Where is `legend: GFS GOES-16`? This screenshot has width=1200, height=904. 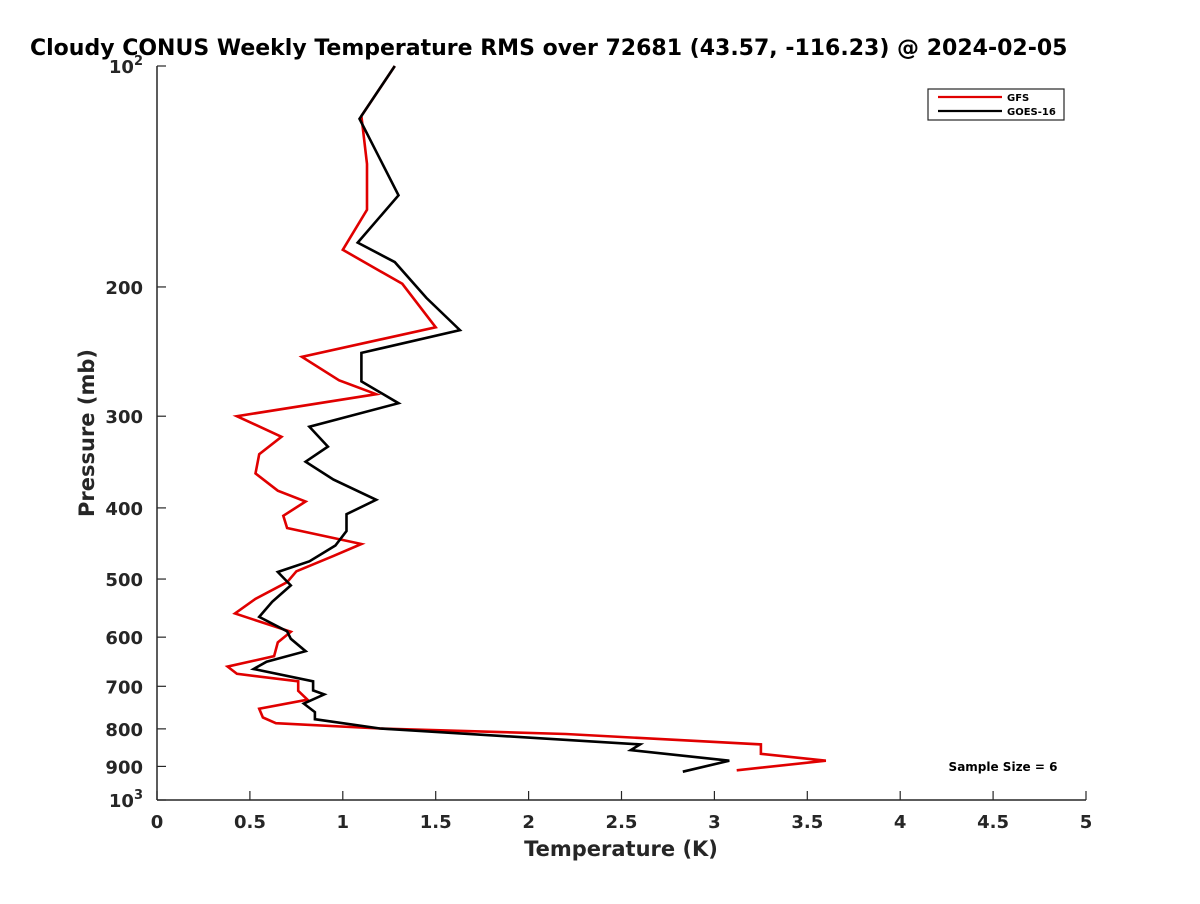 legend: GFS GOES-16 is located at coordinates (996, 104).